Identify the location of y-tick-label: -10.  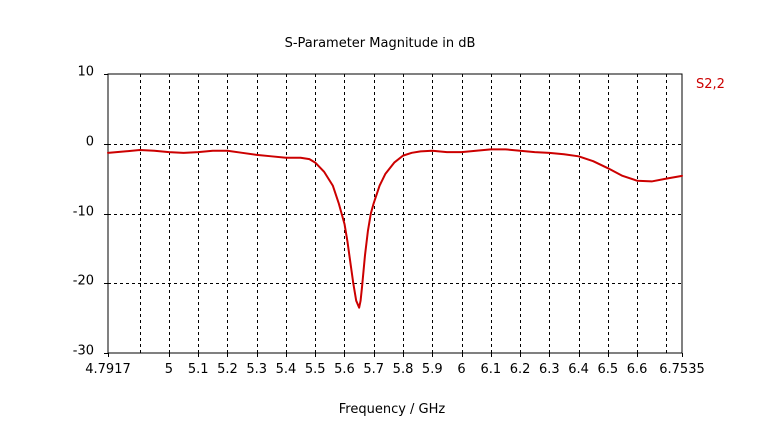
(83, 212).